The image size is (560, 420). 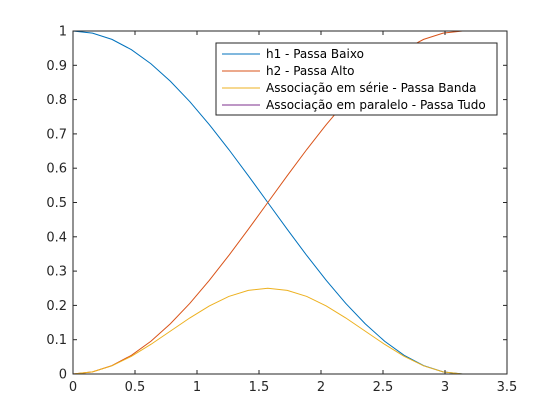 What do you see at coordinates (445, 387) in the screenshot?
I see `x-tick-label: 3` at bounding box center [445, 387].